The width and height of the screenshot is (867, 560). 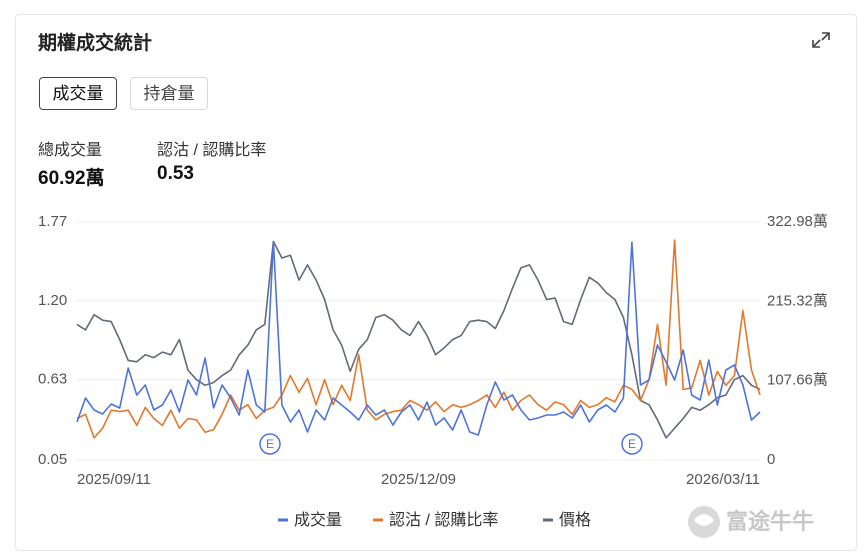 What do you see at coordinates (821, 40) in the screenshot?
I see `expand-icon` at bounding box center [821, 40].